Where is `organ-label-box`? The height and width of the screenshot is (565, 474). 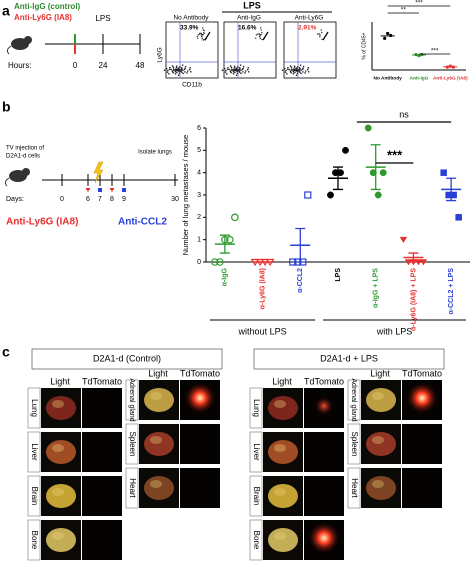 organ-label-box is located at coordinates (34, 452).